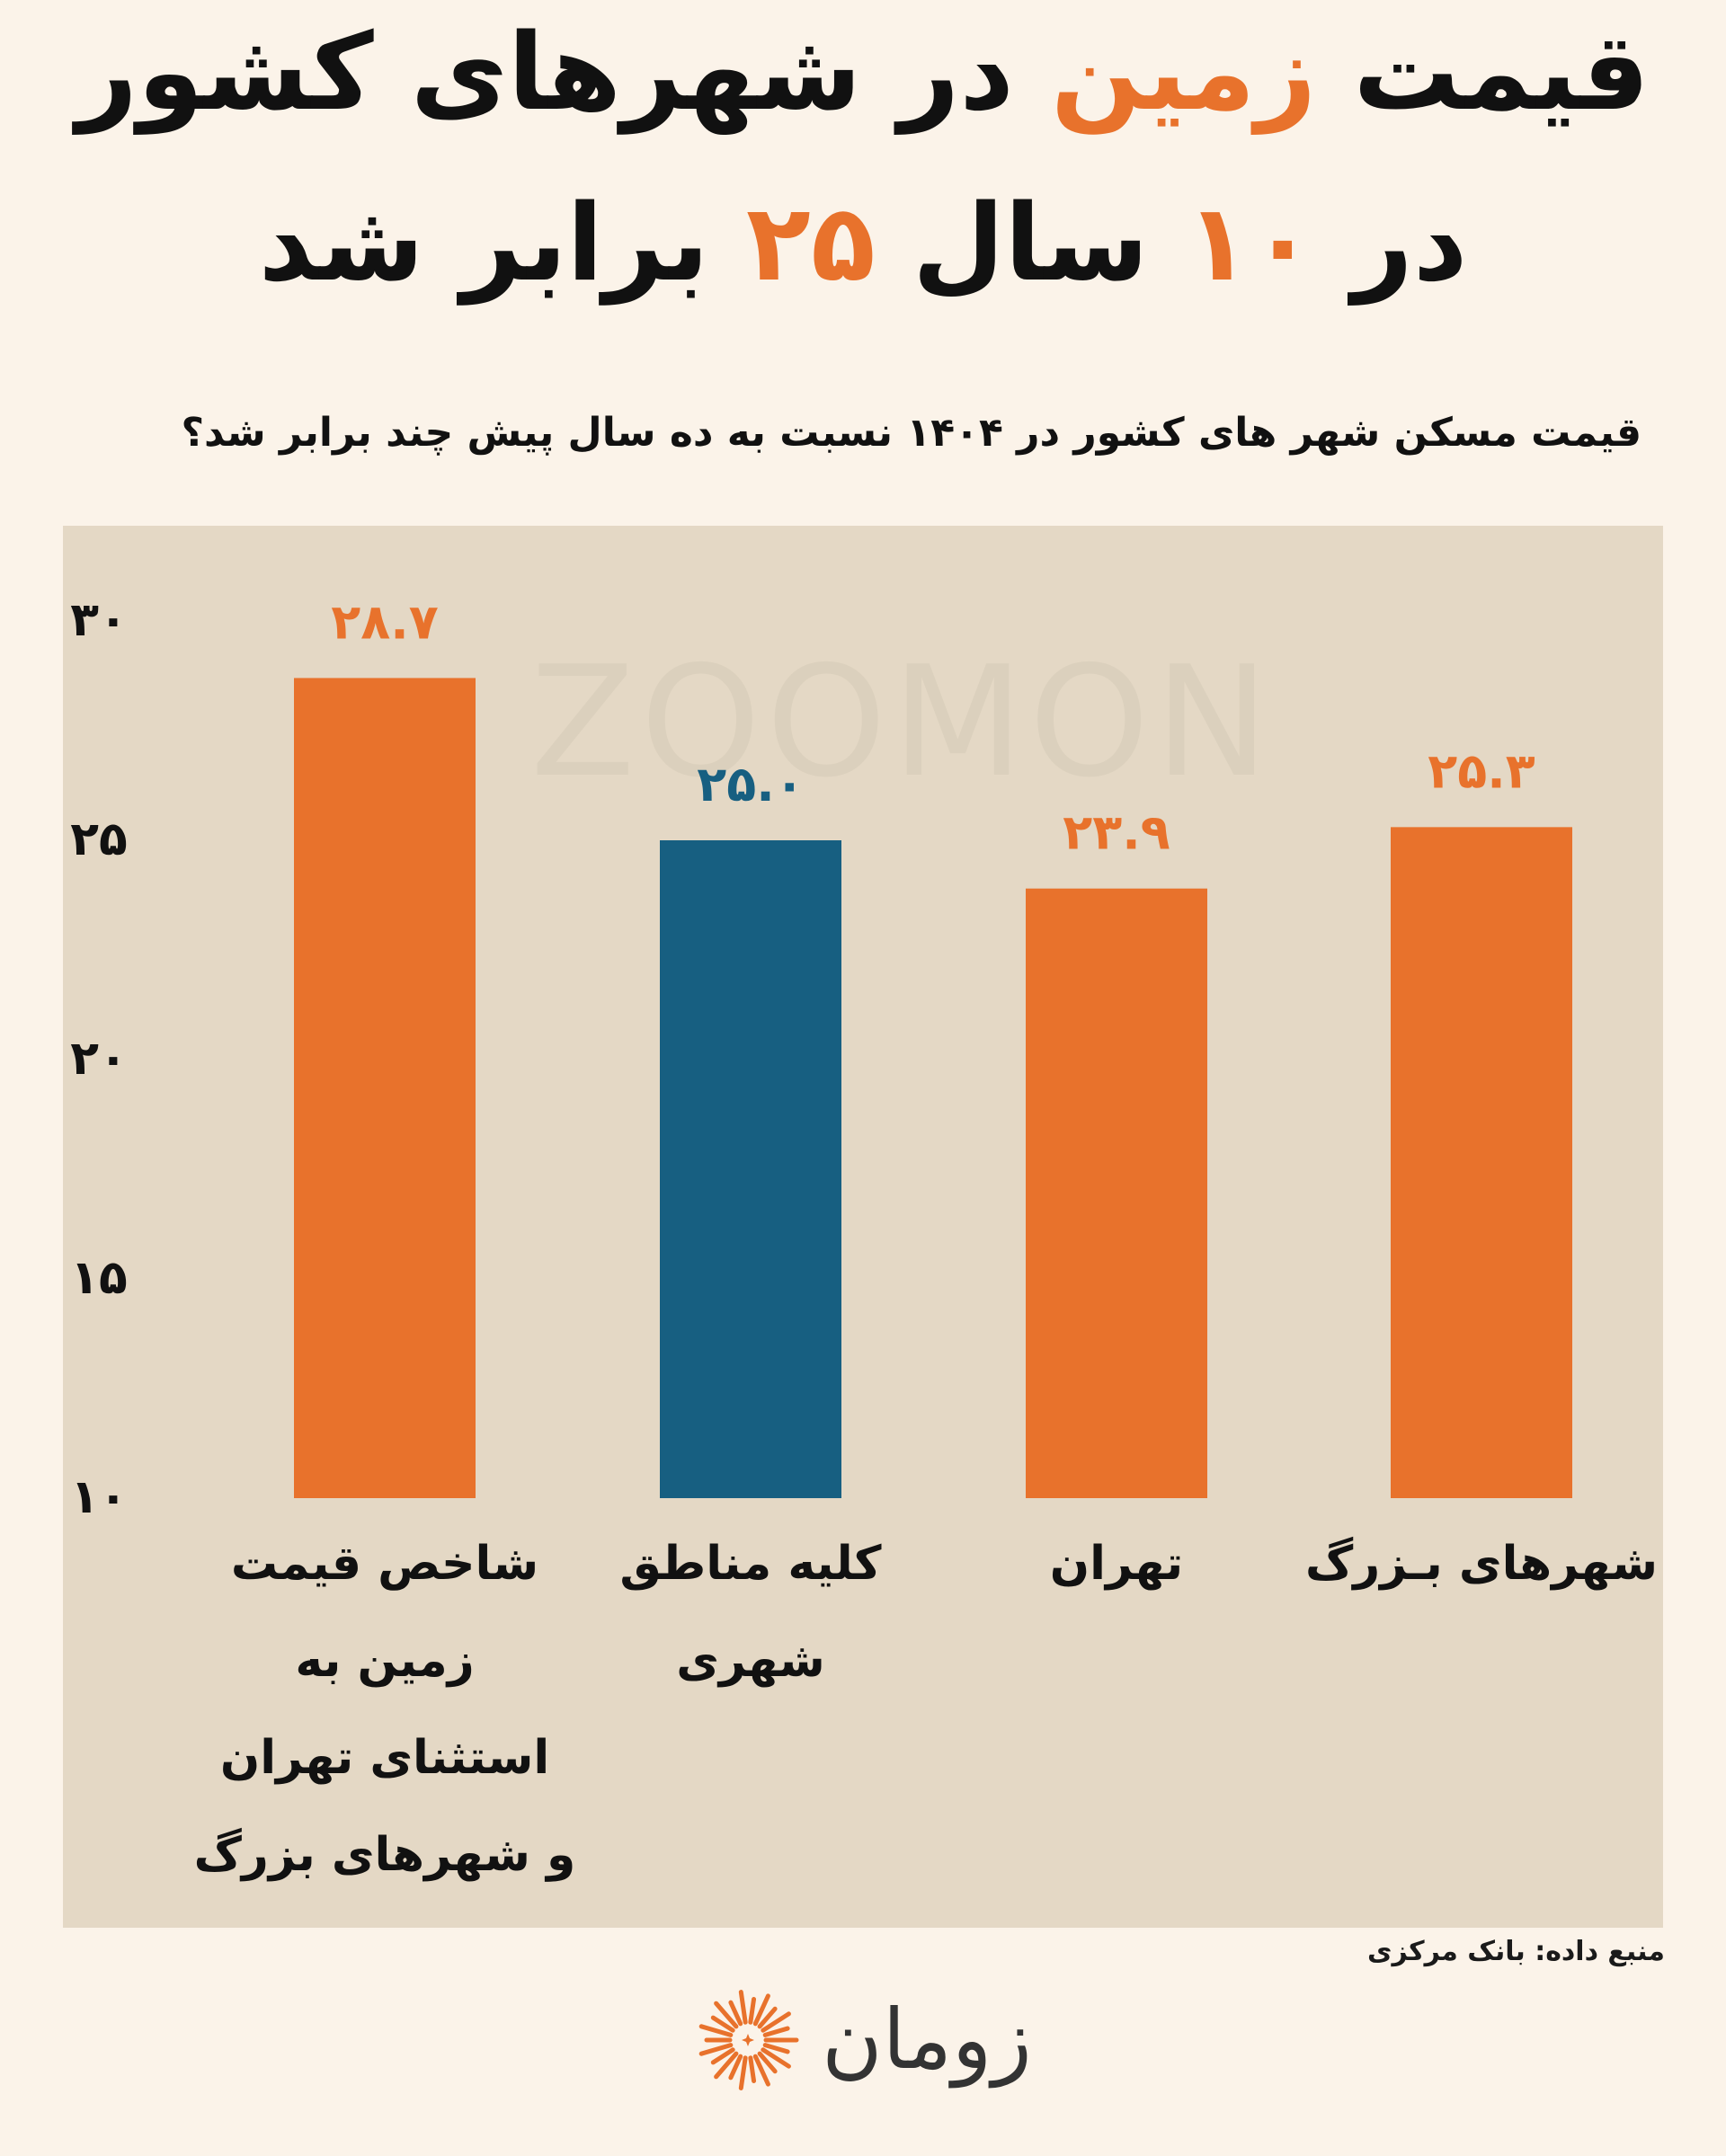  What do you see at coordinates (750, 784) in the screenshot?
I see `bar-value-label: ۲۵.۰` at bounding box center [750, 784].